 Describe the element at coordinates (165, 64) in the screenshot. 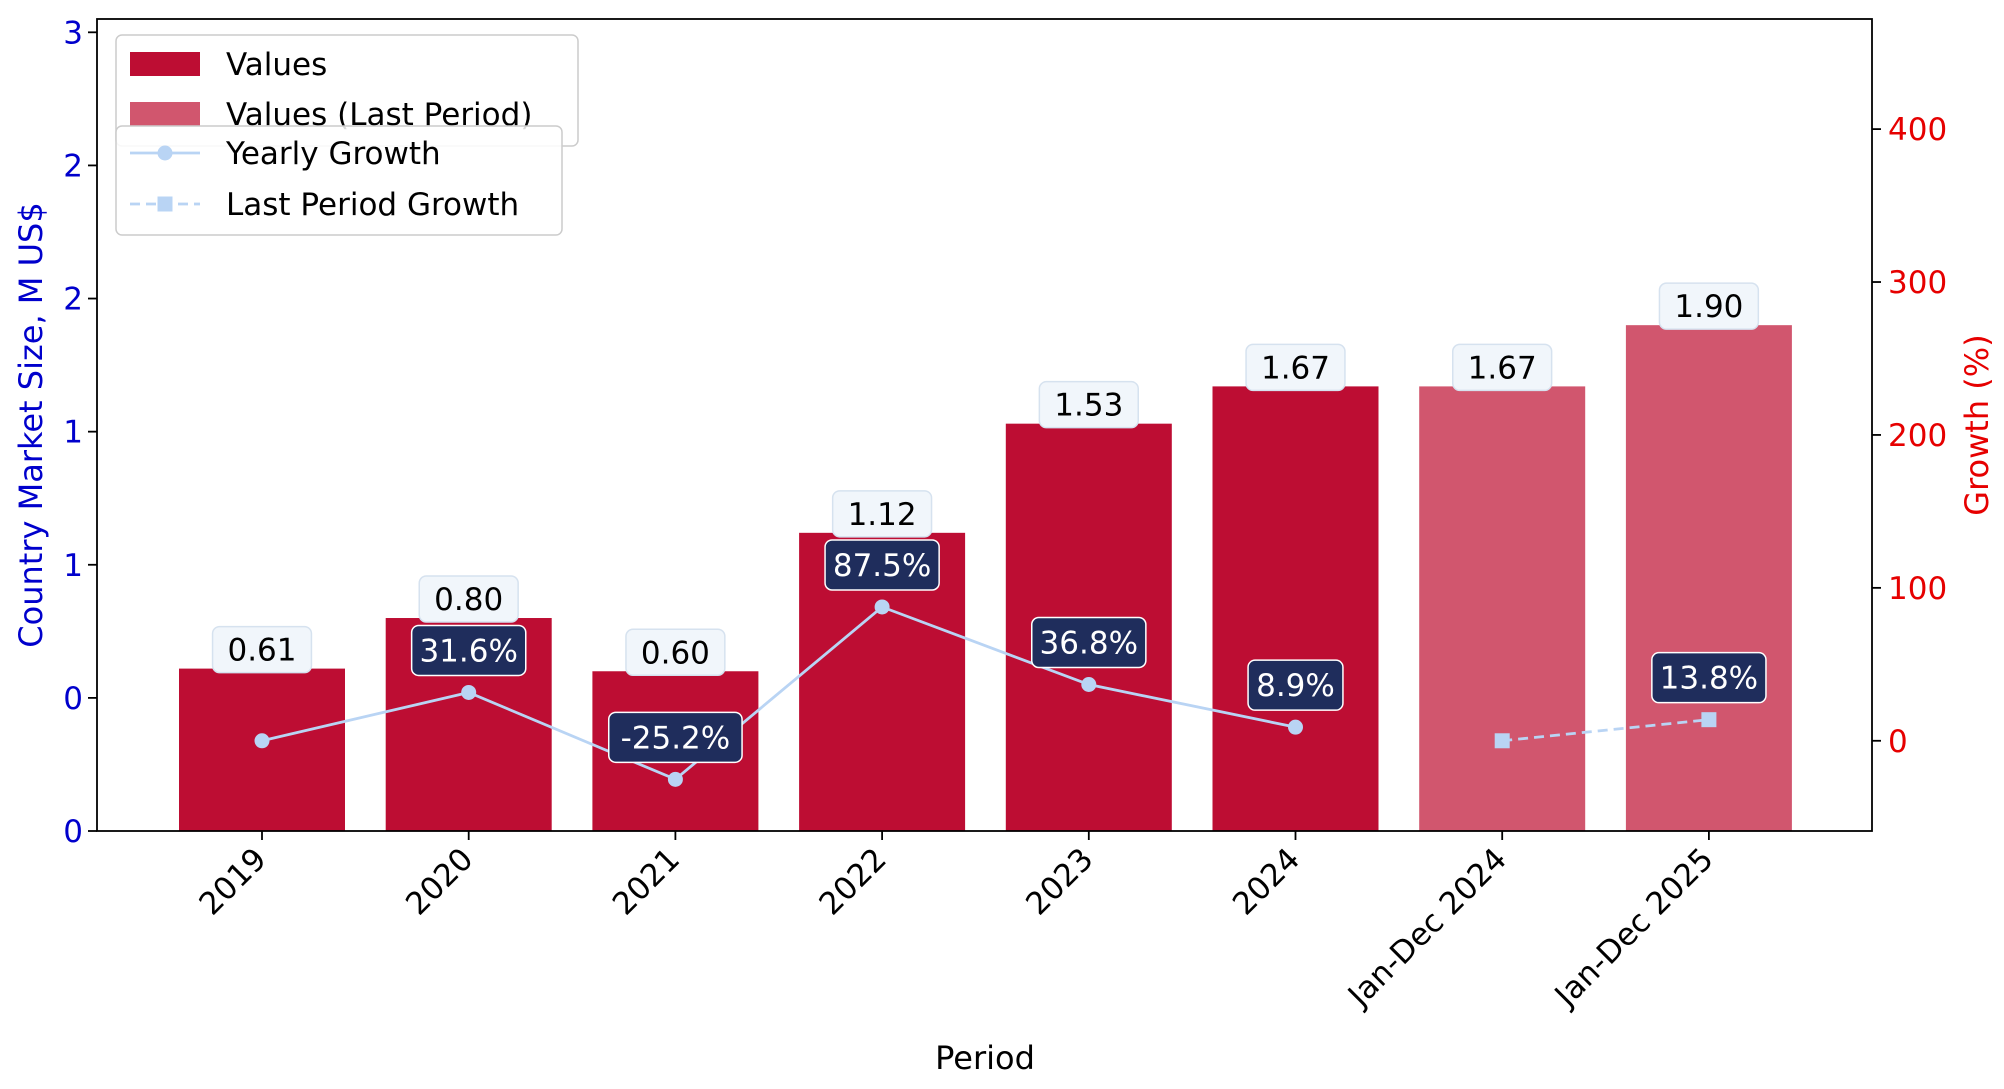

I see `legend-swatch-values` at that location.